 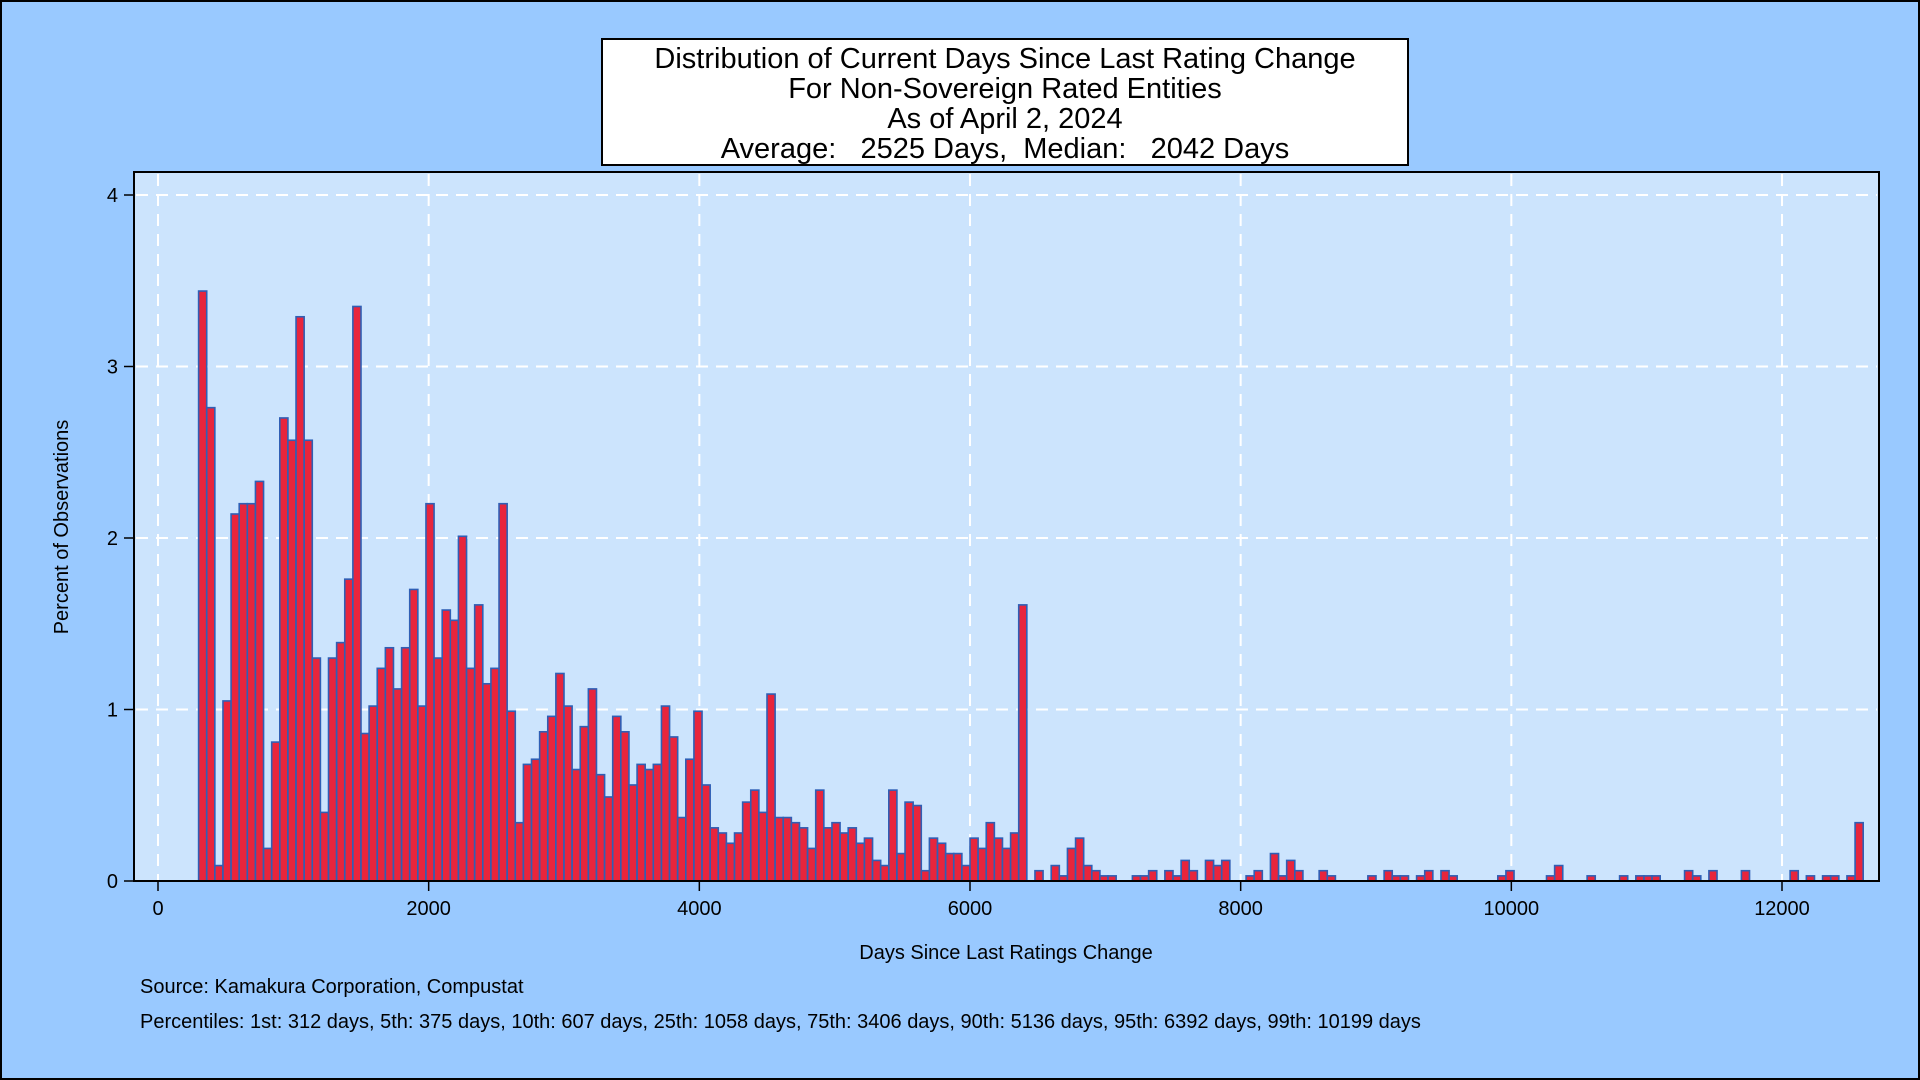 What do you see at coordinates (332, 987) in the screenshot?
I see `source-note: Source: Kamakura Corporation, Compustat` at bounding box center [332, 987].